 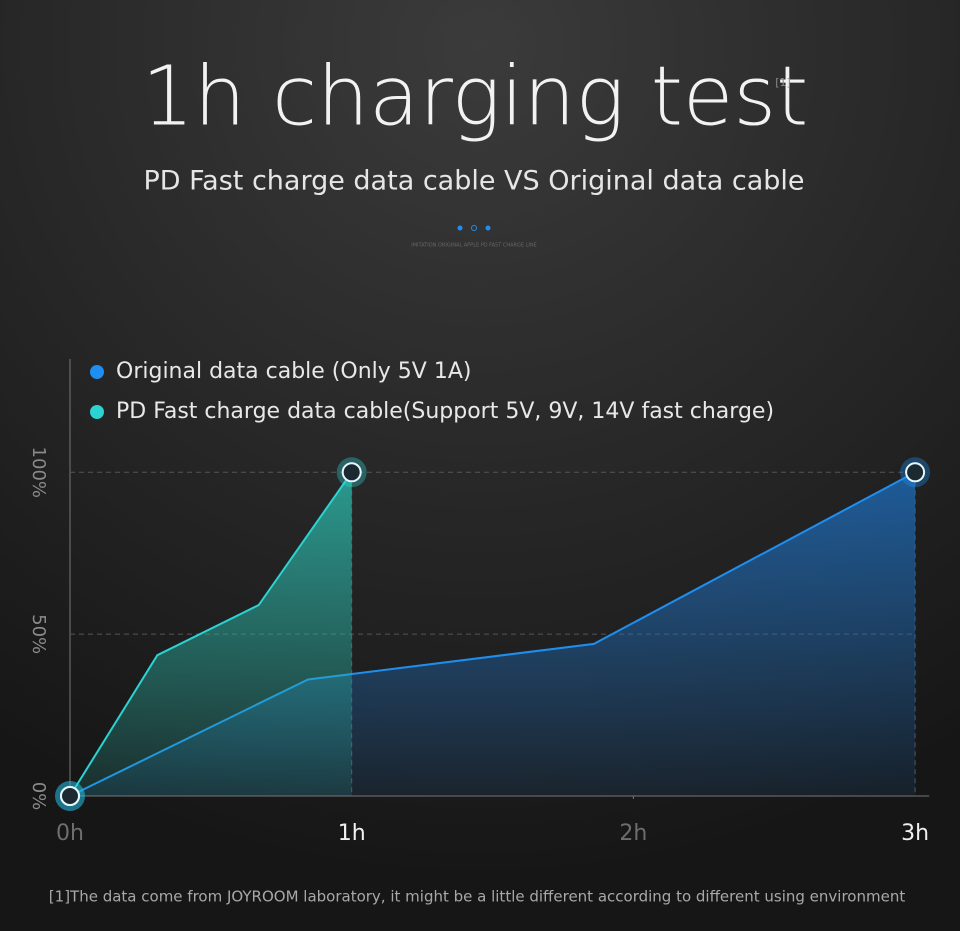 I want to click on y-tick-label: 50%, so click(x=38, y=634).